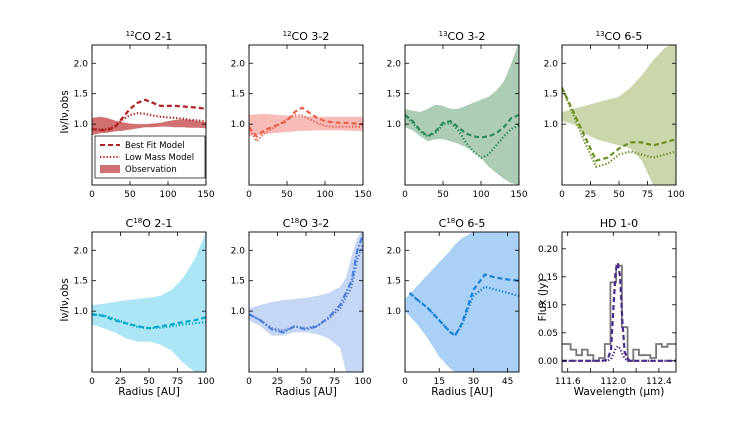 This screenshot has width=752, height=423. I want to click on ylabel-row-1: Iν/Iν,obs, so click(65, 111).